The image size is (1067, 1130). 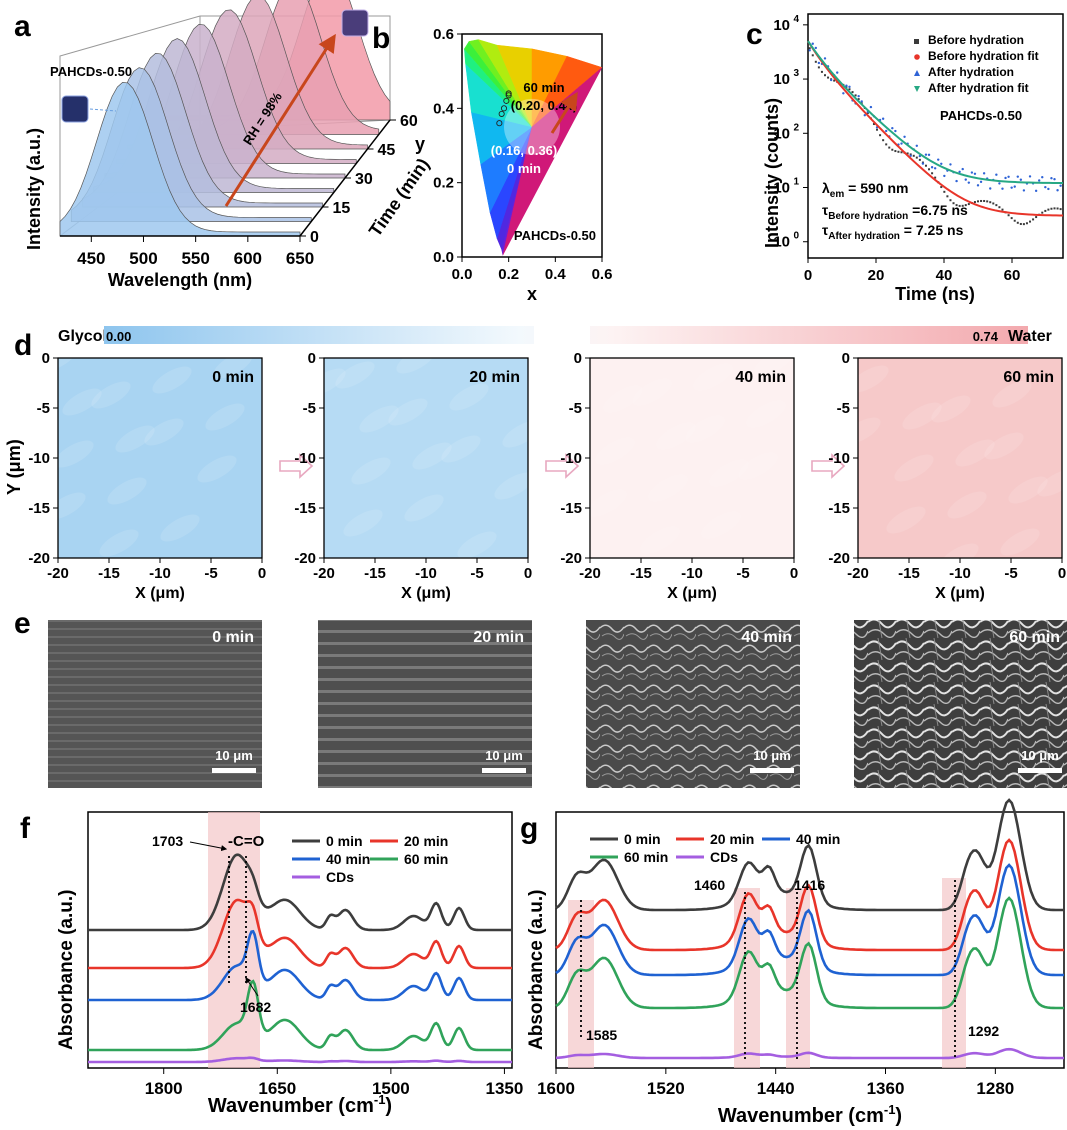 What do you see at coordinates (233, 637) in the screenshot?
I see `sem-time-label: 0 min` at bounding box center [233, 637].